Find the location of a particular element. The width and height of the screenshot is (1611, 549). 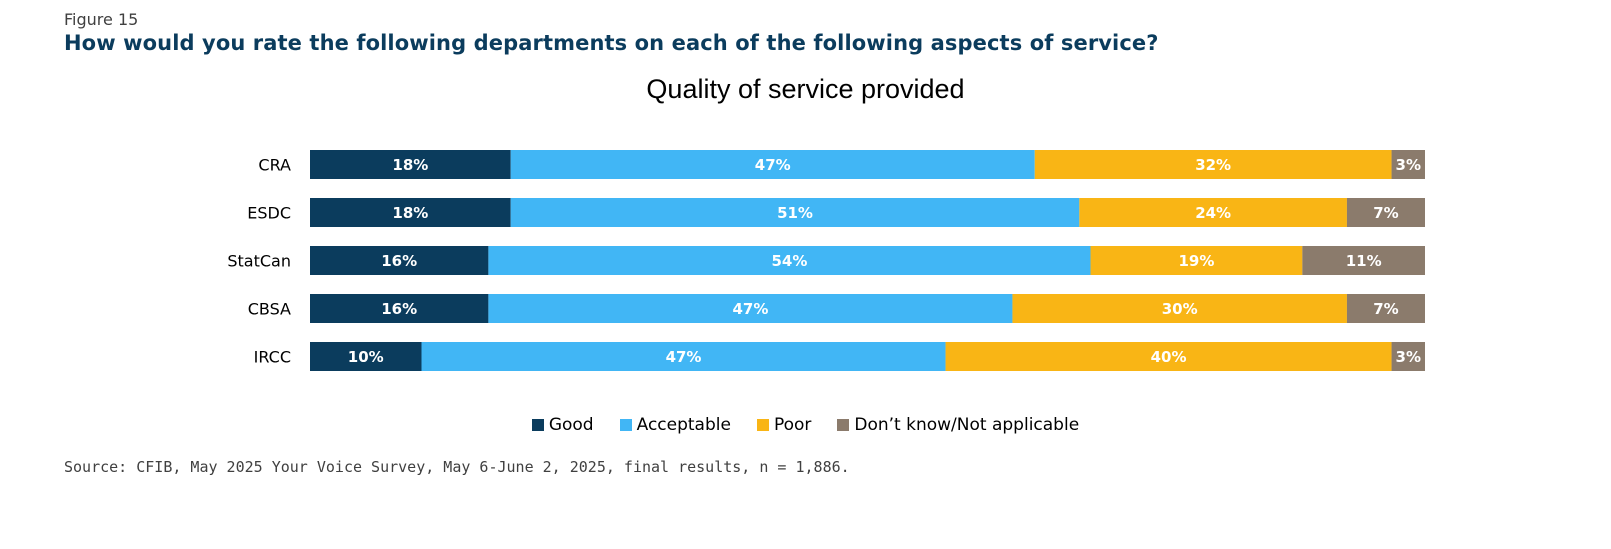

data-label-ircc-0: 10% is located at coordinates (366, 357).